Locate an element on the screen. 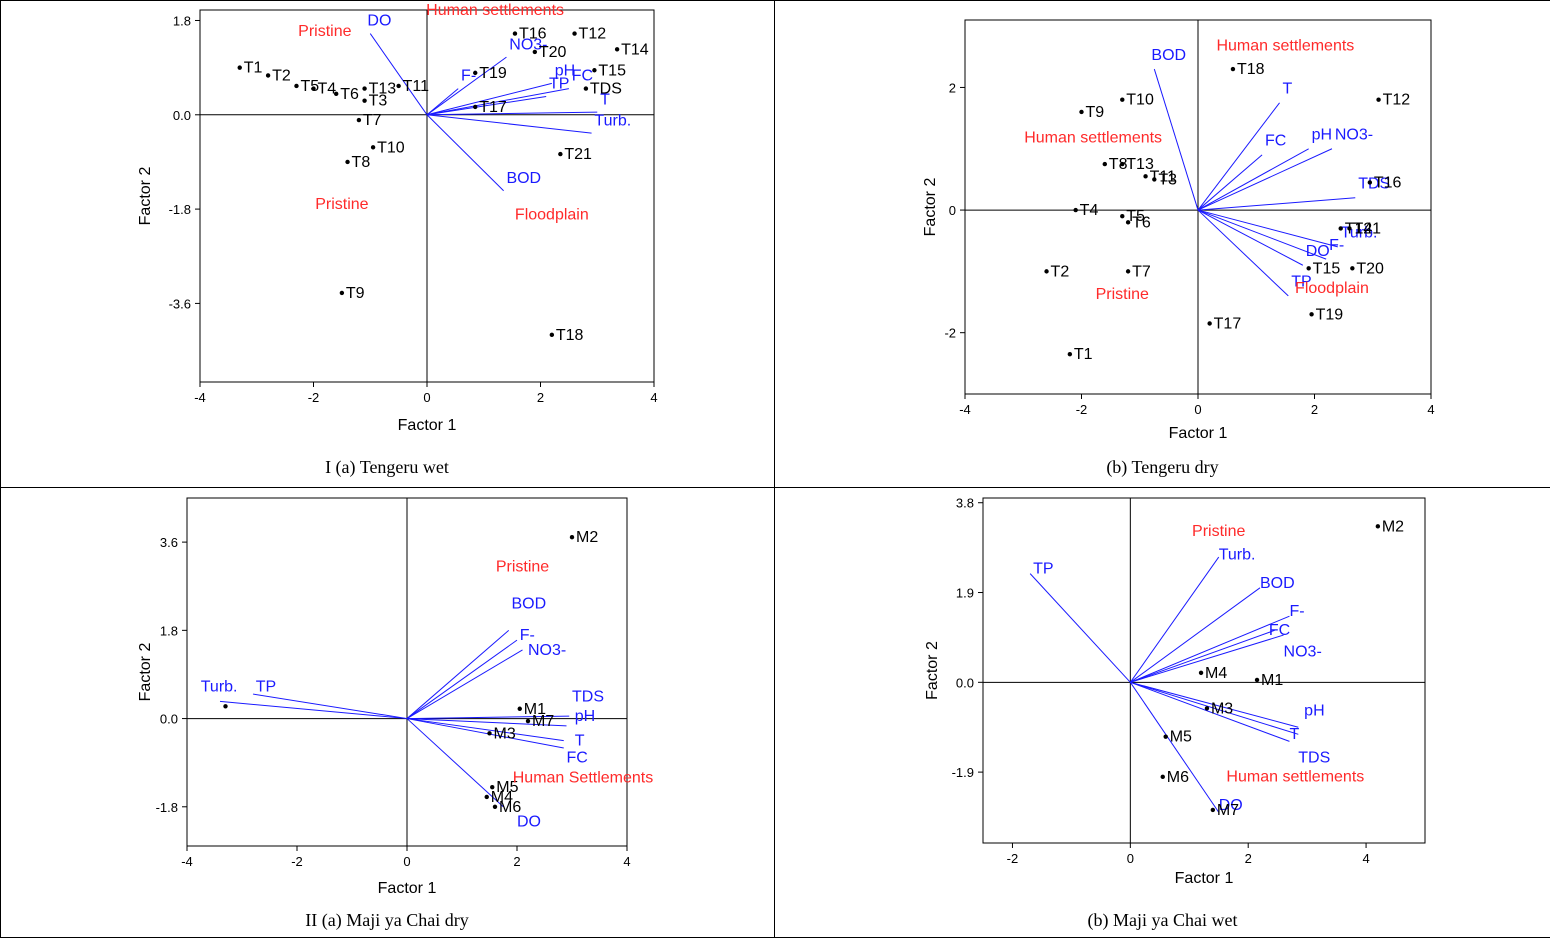 Image resolution: width=1550 pixels, height=938 pixels. data-point-t8 is located at coordinates (347, 162).